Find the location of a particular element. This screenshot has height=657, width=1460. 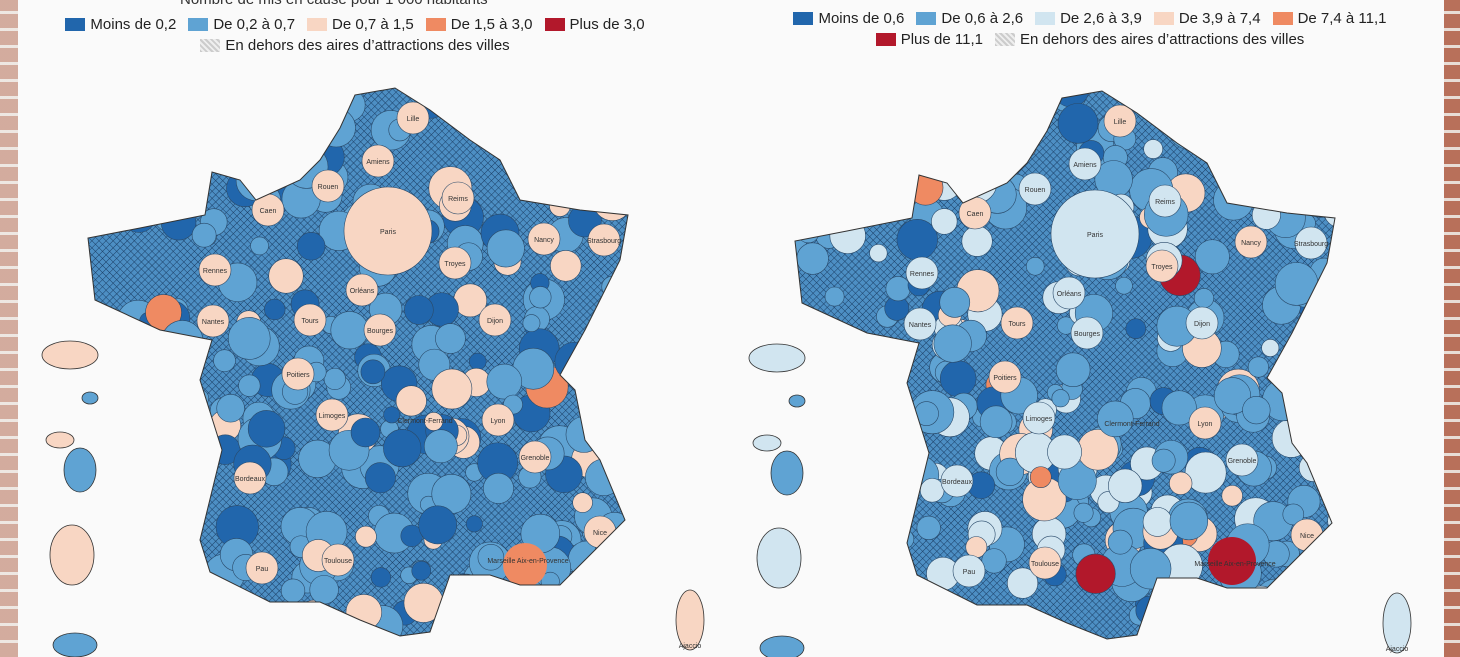

city-label: Limoges is located at coordinates (1039, 419).